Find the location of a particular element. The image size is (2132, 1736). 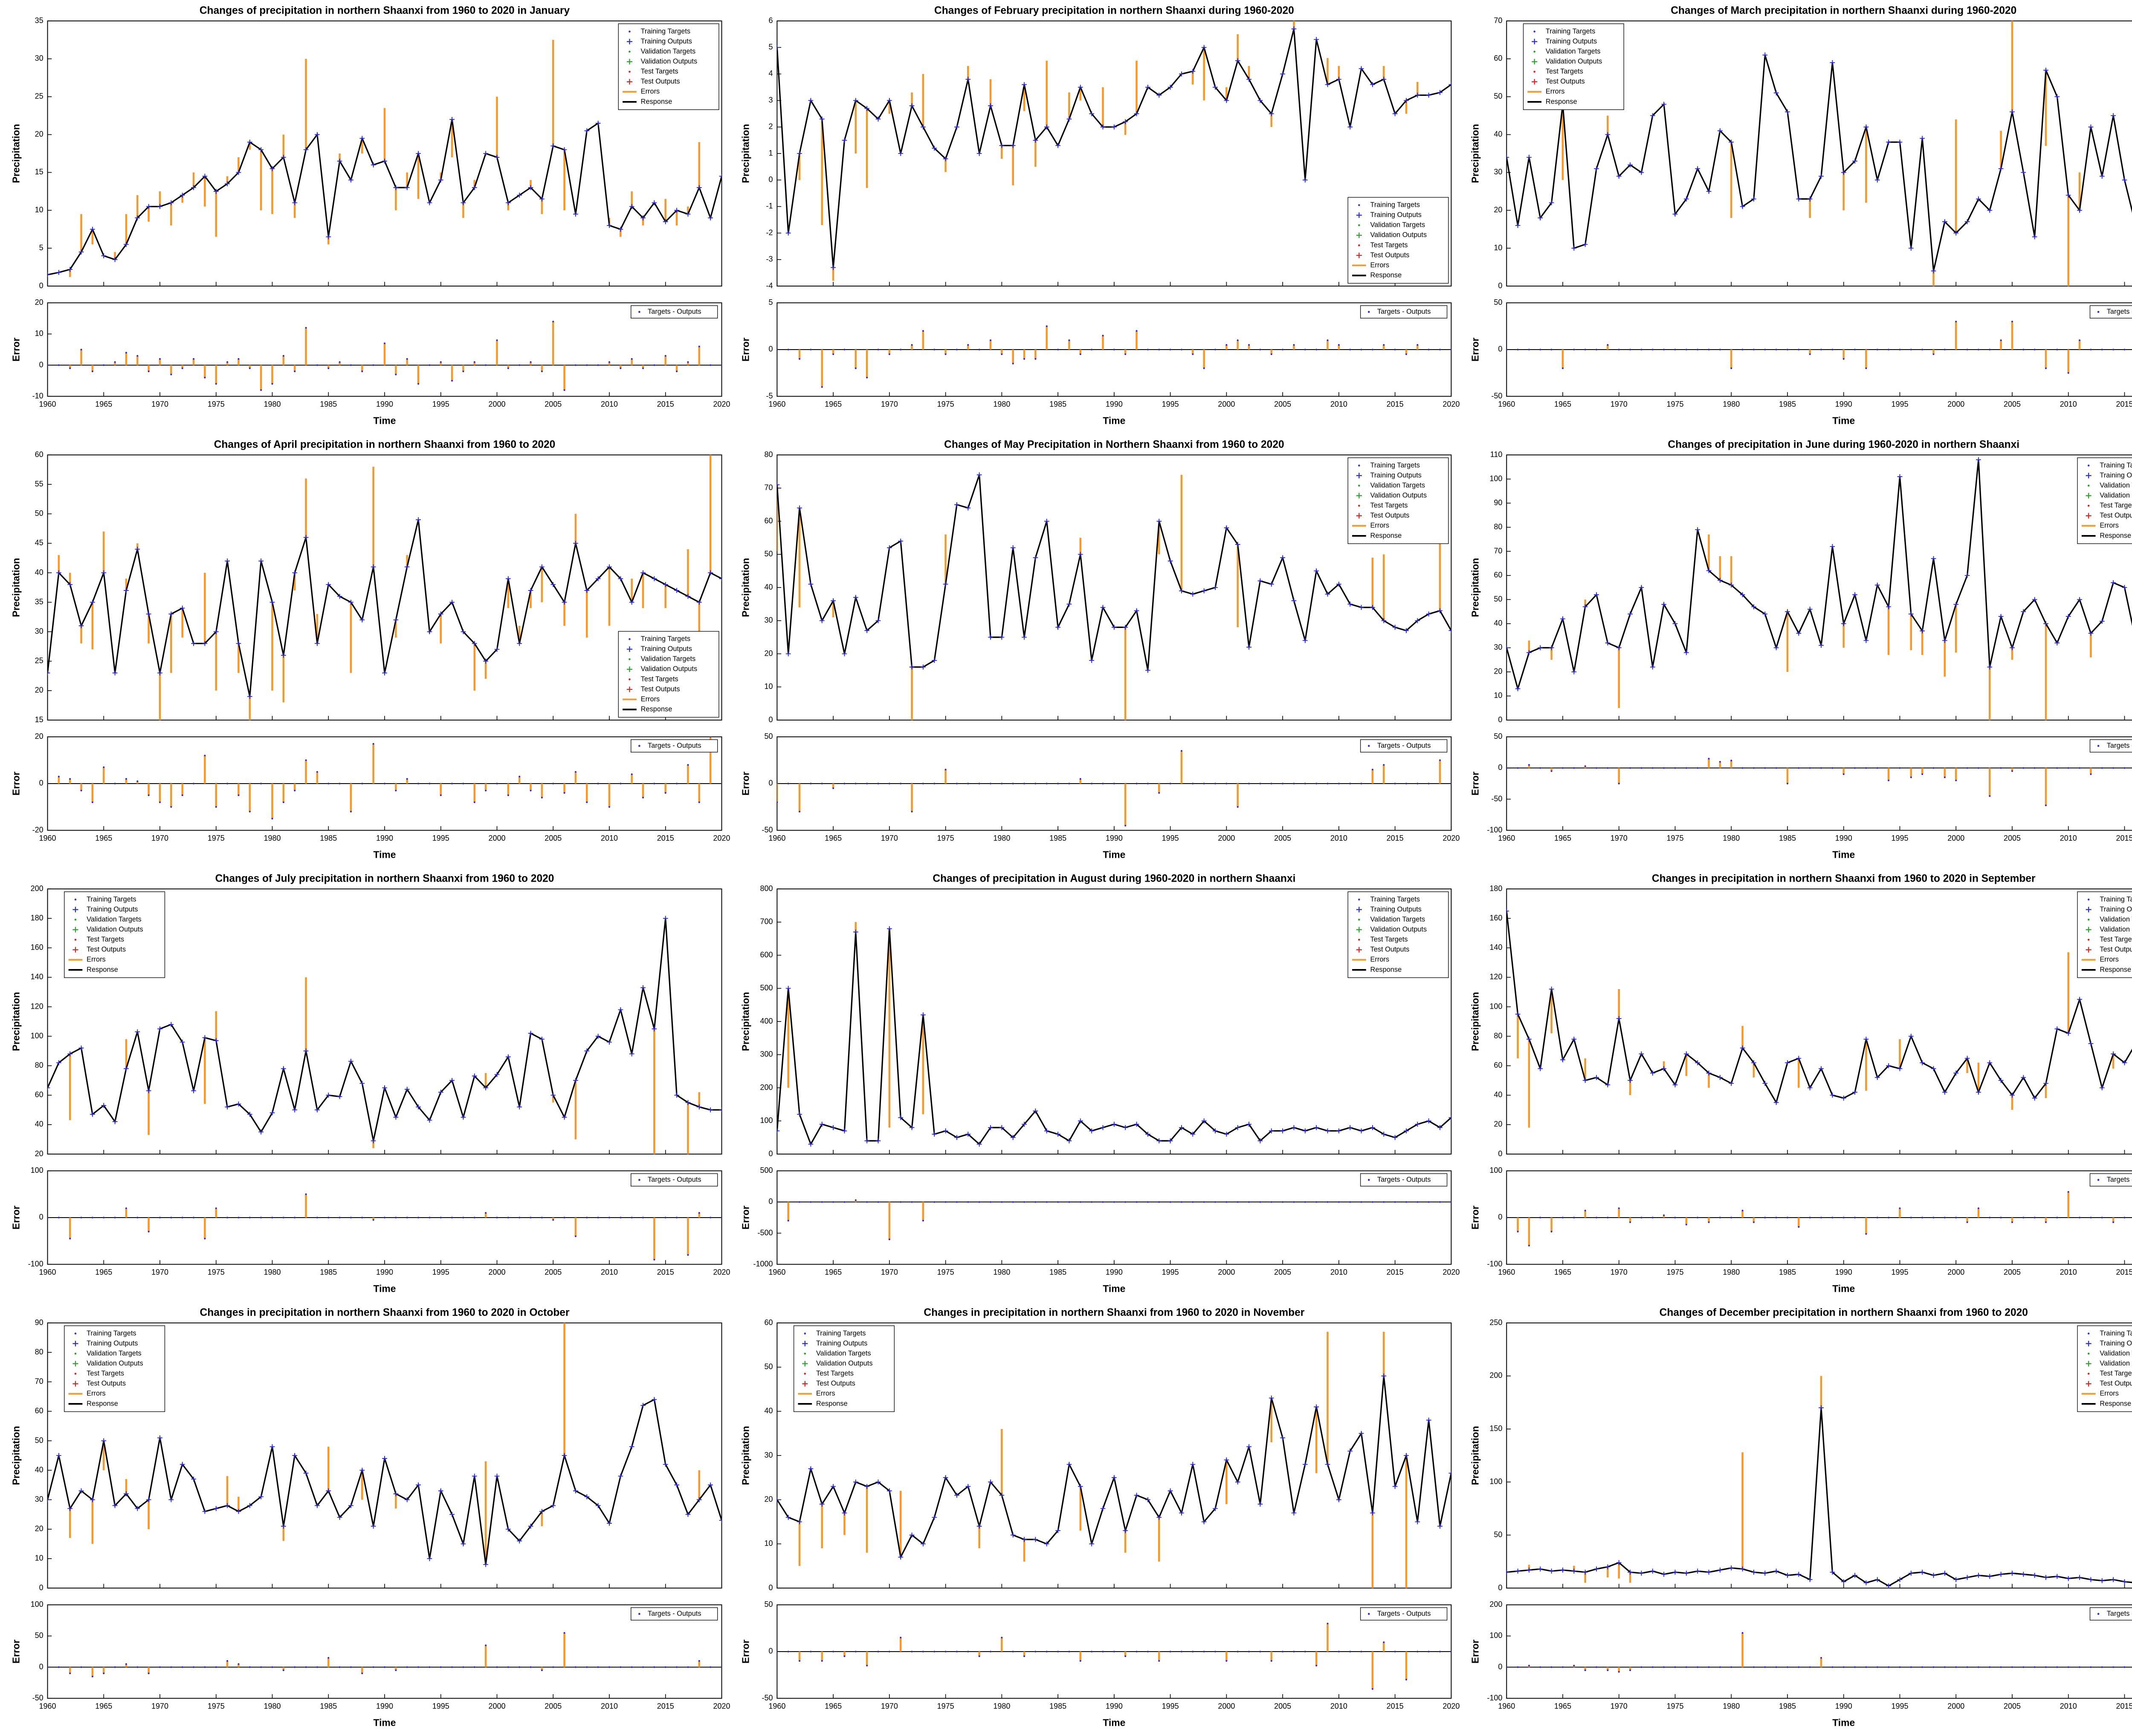

legend-label: Response is located at coordinates (1561, 101).